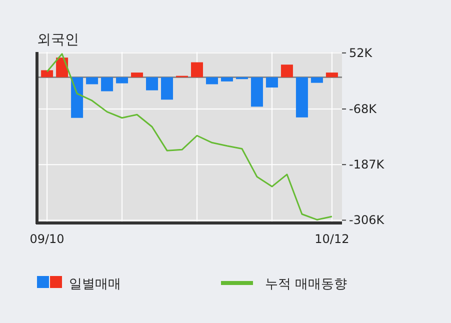  What do you see at coordinates (306, 284) in the screenshot?
I see `legend-label: 누적 매매동향` at bounding box center [306, 284].